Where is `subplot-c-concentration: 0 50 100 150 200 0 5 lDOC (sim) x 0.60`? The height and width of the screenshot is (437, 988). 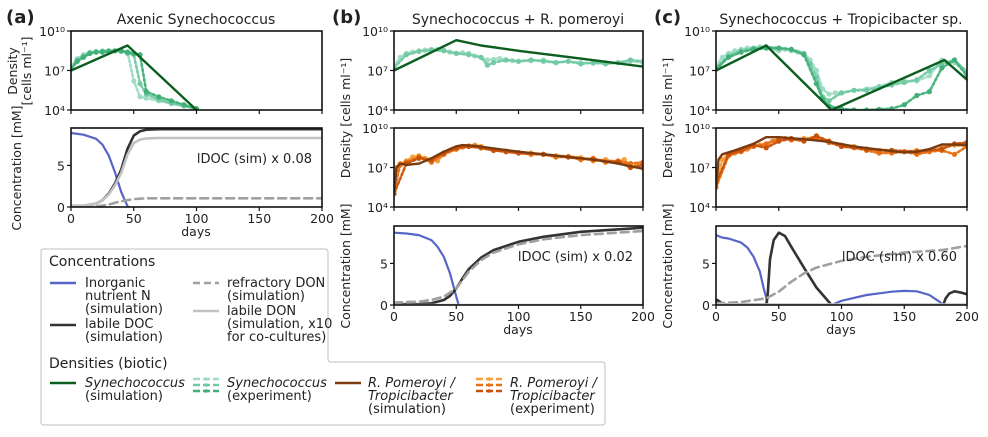
subplot-c-concentration: 0 50 100 150 200 0 5 lDOC (sim) x 0.60 is located at coordinates (840, 274).